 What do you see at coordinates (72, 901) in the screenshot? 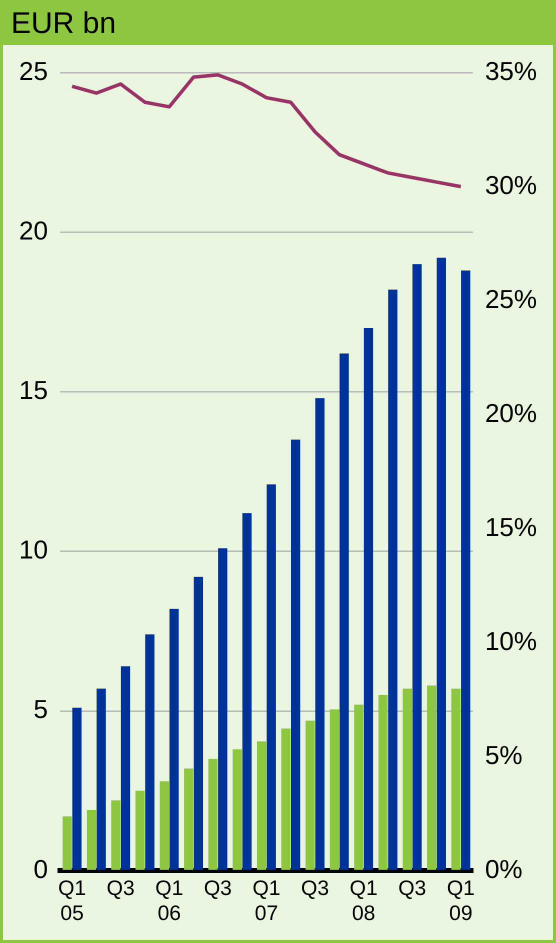
I see `x-tick-label: Q1 05` at bounding box center [72, 901].